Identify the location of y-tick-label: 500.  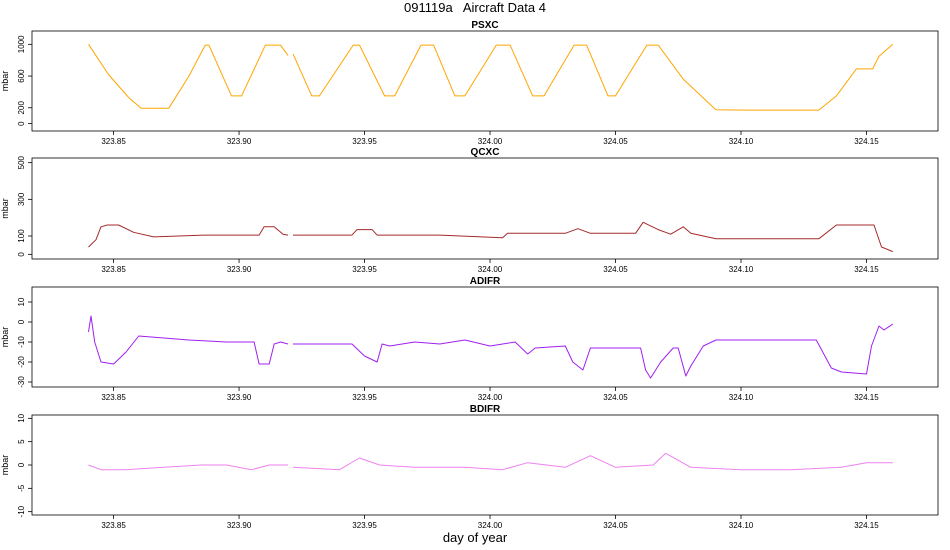
(21, 162).